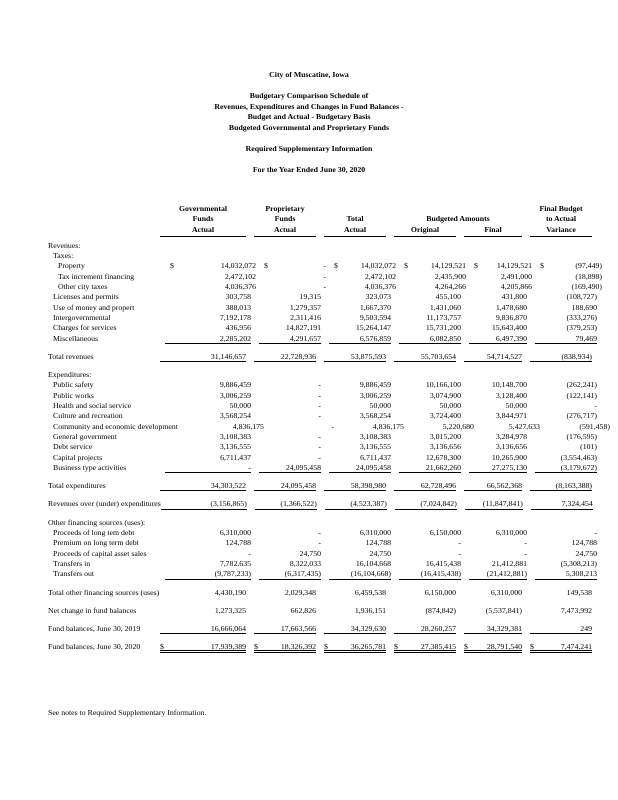  What do you see at coordinates (285, 593) in the screenshot?
I see `amount-cell: 2,029,348` at bounding box center [285, 593].